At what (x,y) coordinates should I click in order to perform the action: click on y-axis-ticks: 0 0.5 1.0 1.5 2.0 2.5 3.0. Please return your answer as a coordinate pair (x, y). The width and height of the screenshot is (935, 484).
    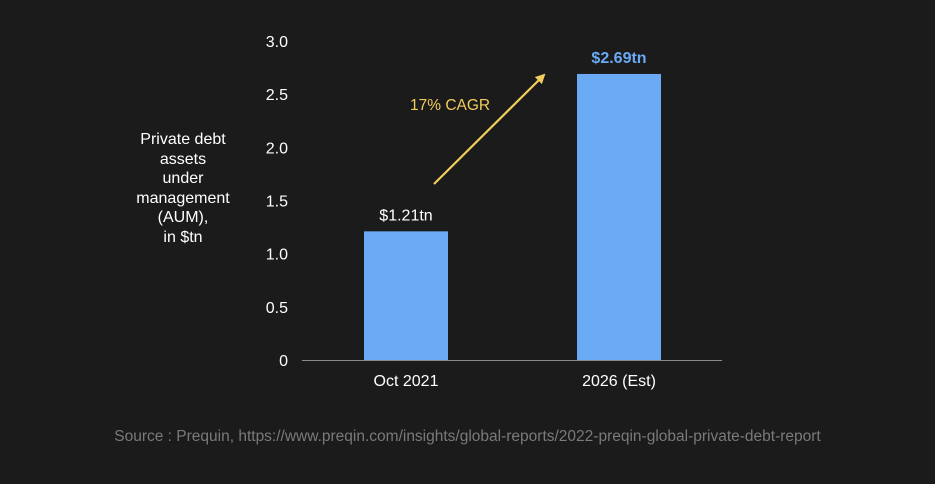
    Looking at the image, I should click on (277, 202).